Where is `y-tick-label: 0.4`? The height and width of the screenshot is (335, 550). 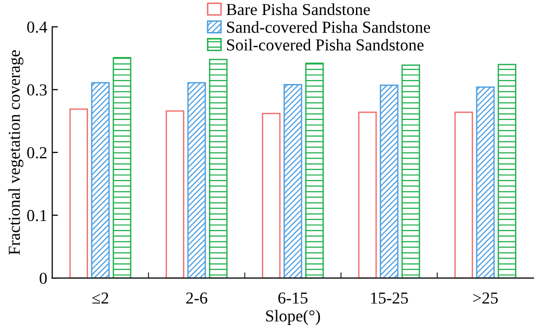 y-tick-label: 0.4 is located at coordinates (37, 27).